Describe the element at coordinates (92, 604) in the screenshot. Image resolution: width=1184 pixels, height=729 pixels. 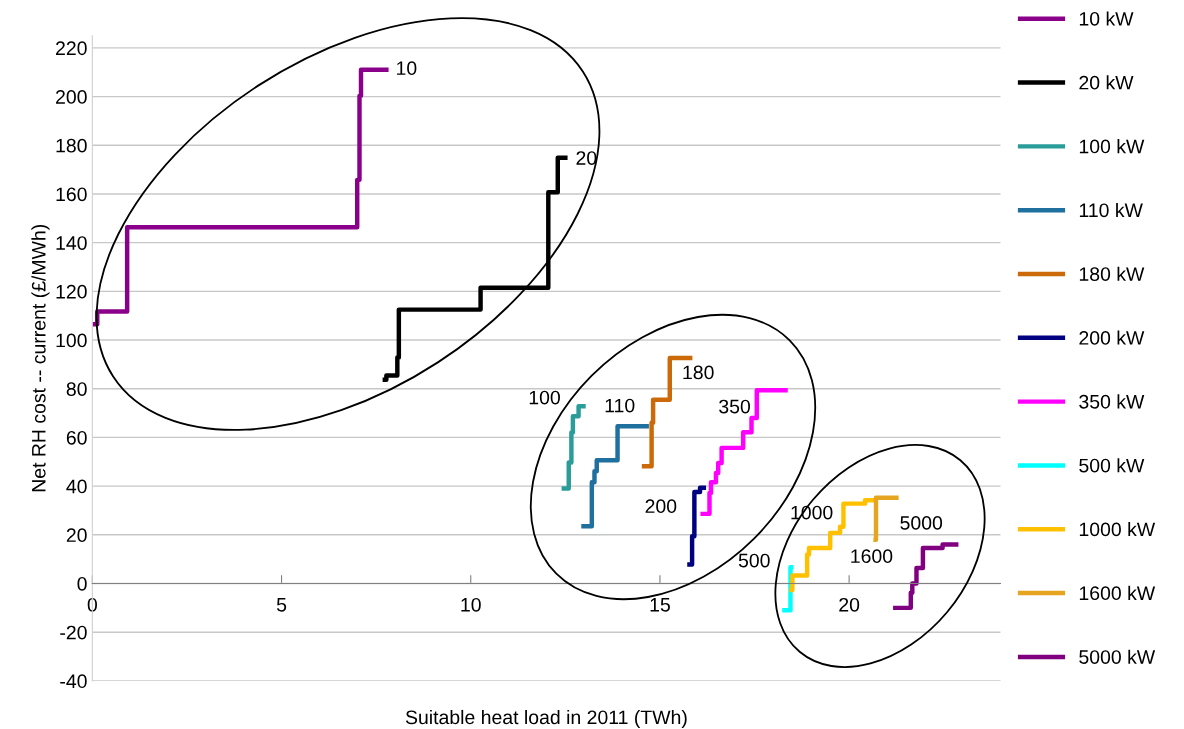
I see `x-tick-label: 0` at that location.